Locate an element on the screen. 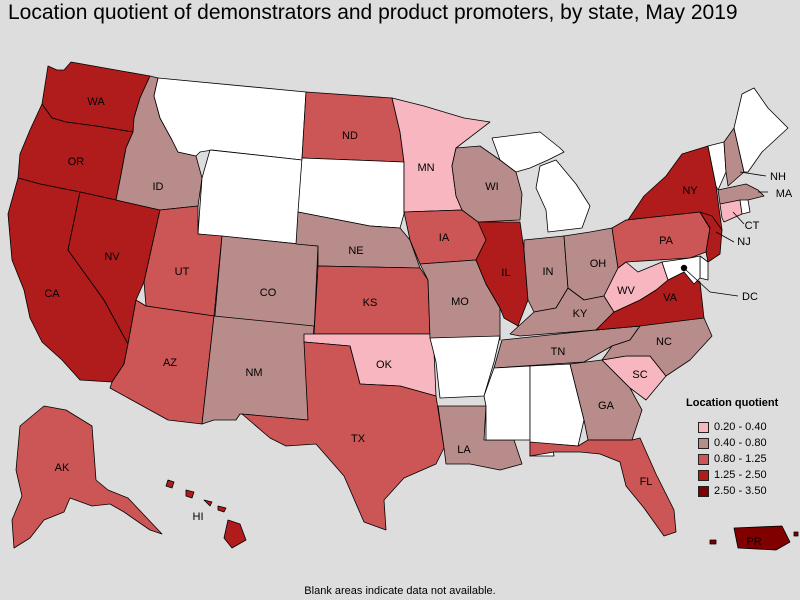 Image resolution: width=800 pixels, height=600 pixels. label-AZ: AZ is located at coordinates (170, 363).